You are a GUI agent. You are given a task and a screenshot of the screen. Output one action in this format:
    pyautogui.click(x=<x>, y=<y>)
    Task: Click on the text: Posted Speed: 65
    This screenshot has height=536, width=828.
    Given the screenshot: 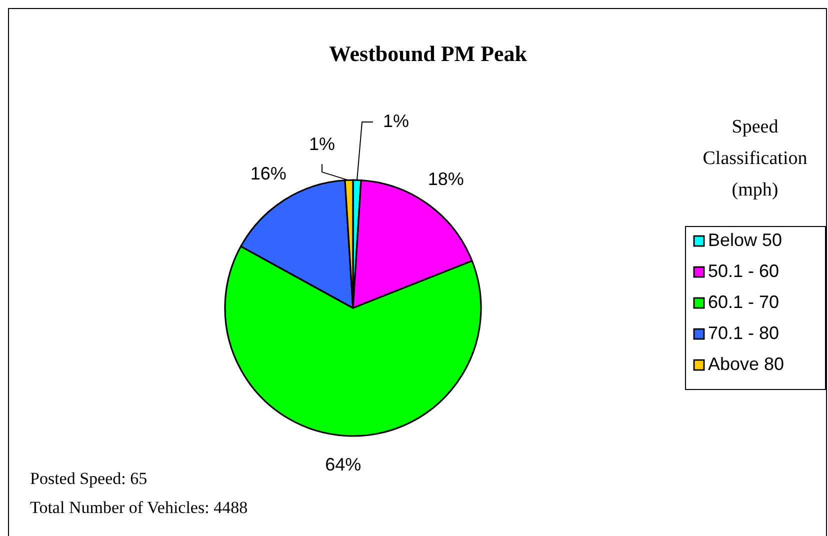 What is the action you would take?
    pyautogui.click(x=89, y=478)
    